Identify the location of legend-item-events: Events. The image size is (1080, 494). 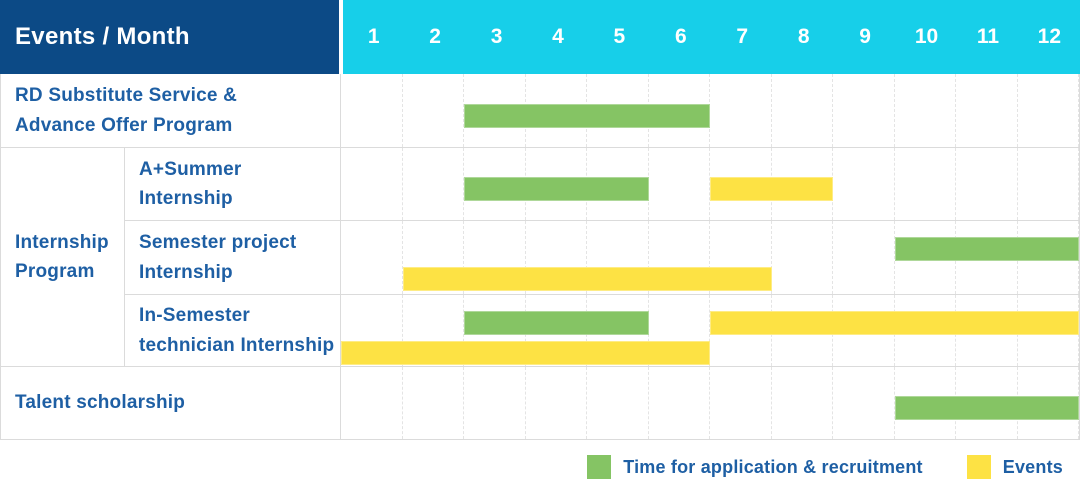
(1014, 467).